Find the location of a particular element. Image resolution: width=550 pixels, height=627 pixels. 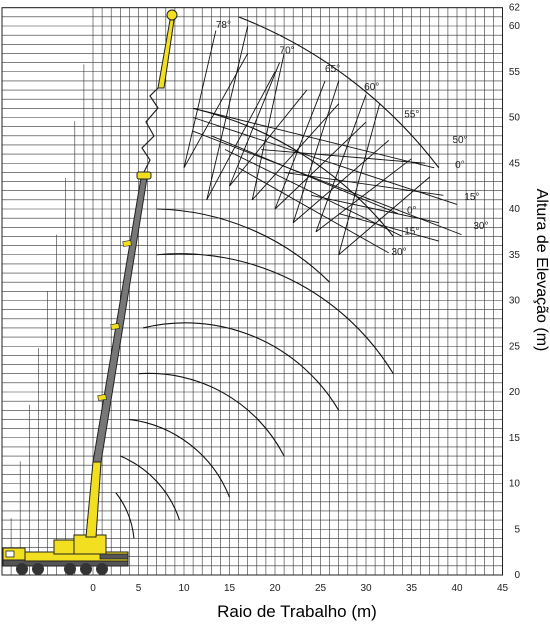

crane-house is located at coordinates (90, 544).